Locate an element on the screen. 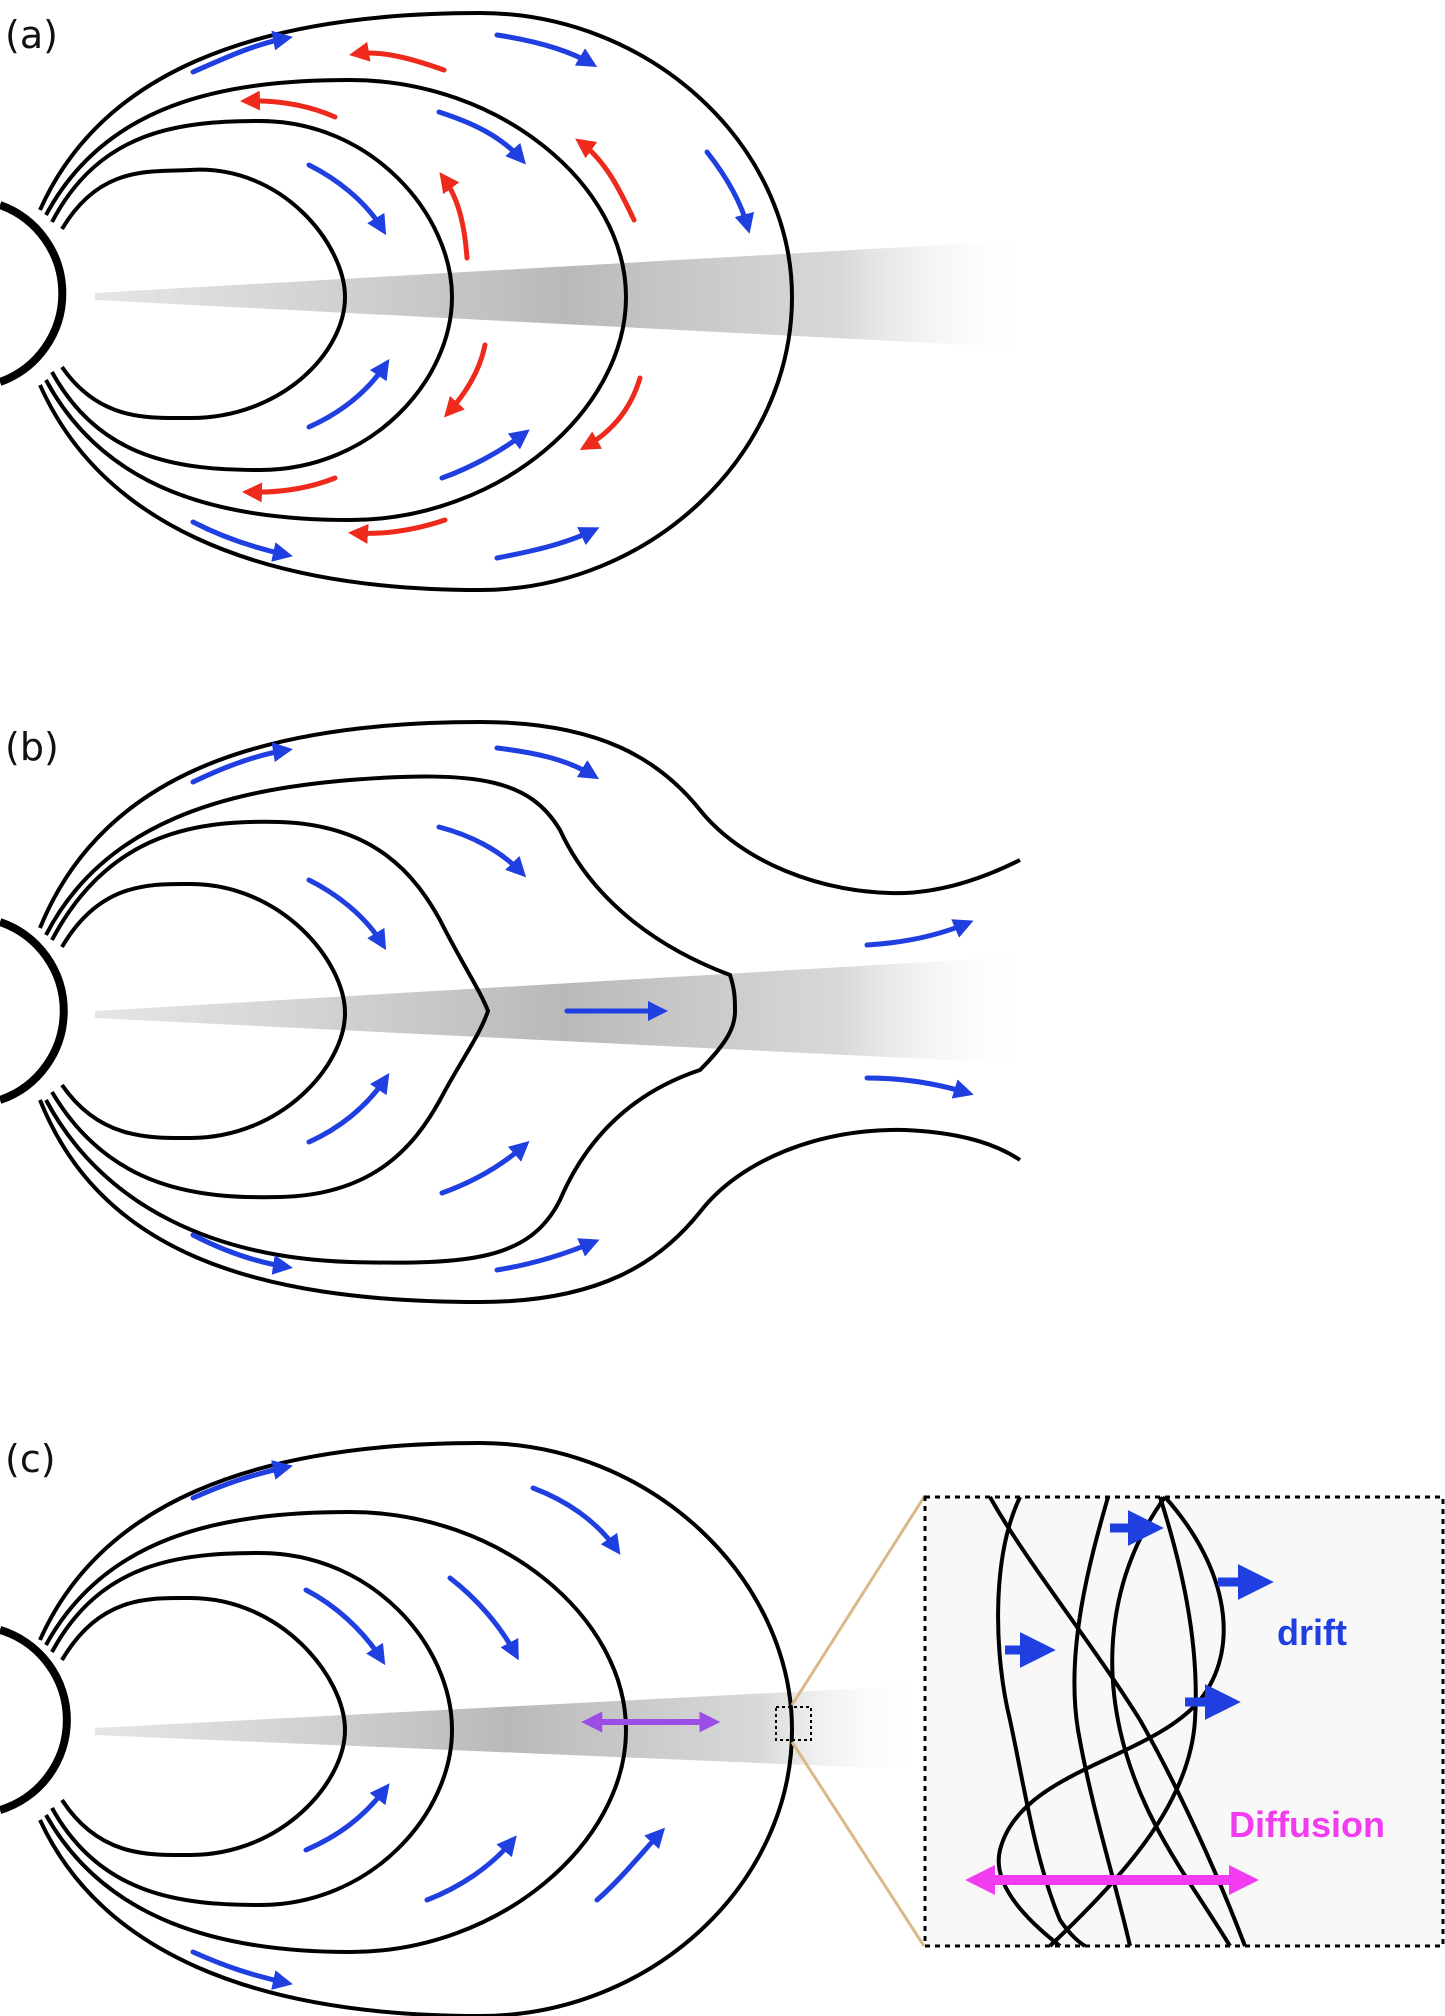  outflow-arrows-b is located at coordinates (582, 1008).